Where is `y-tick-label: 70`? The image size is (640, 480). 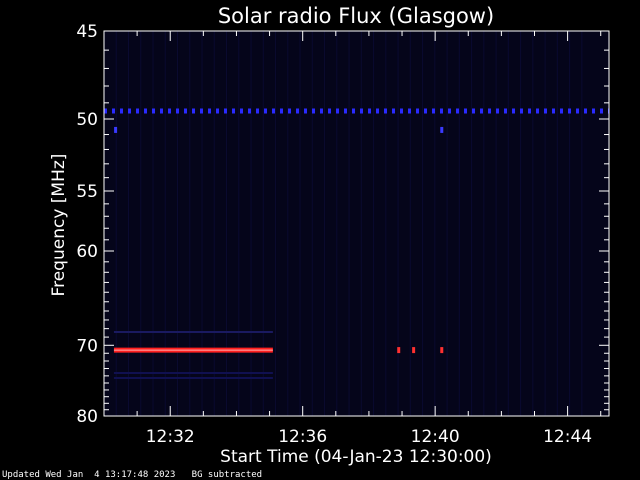 y-tick-label: 70 is located at coordinates (87, 346).